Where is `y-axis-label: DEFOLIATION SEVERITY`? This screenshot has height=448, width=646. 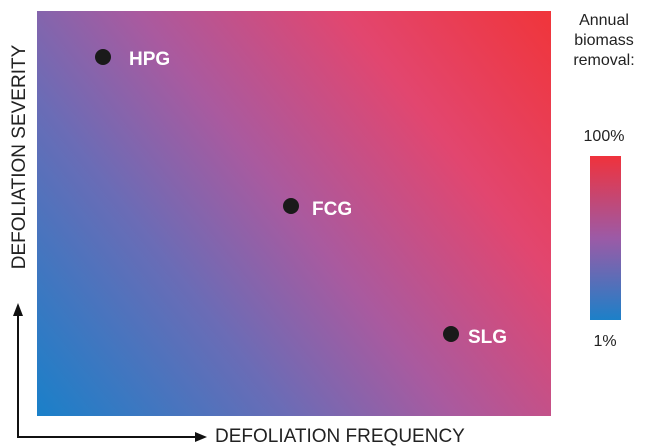 y-axis-label: DEFOLIATION SEVERITY is located at coordinates (19, 156).